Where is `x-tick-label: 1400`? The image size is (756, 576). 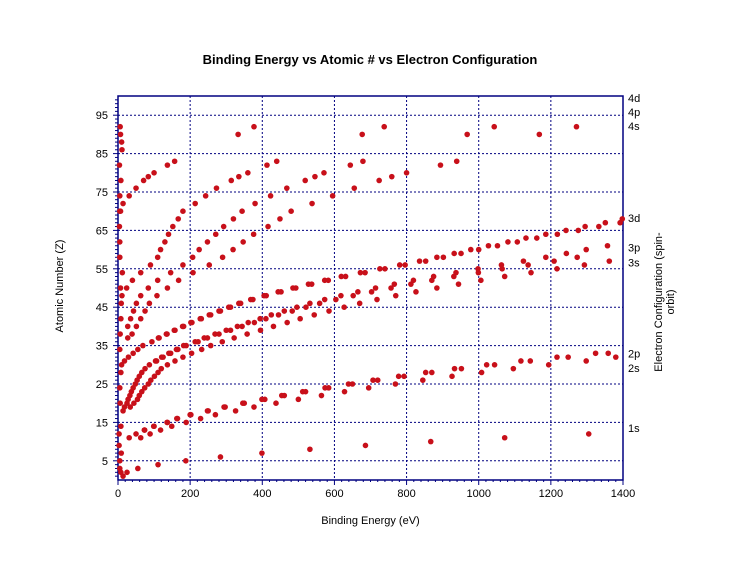 x-tick-label: 1400 is located at coordinates (623, 494).